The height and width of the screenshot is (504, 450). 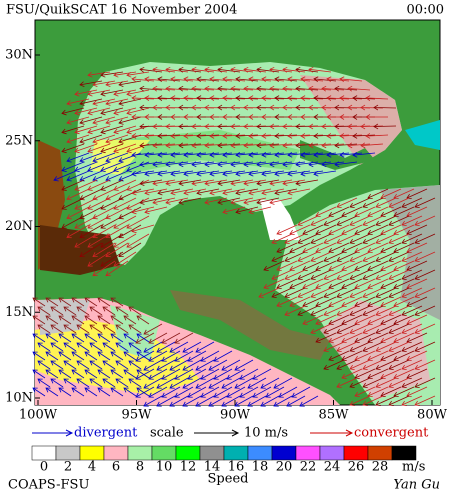 What do you see at coordinates (356, 467) in the screenshot?
I see `colorbar-label: 26` at bounding box center [356, 467].